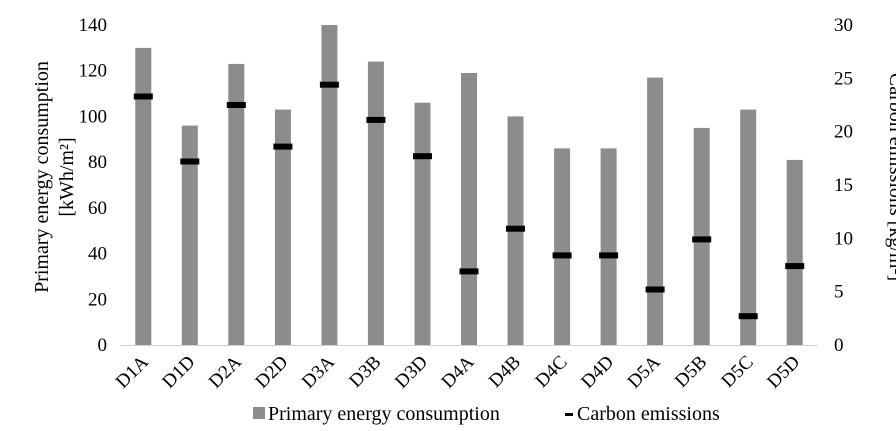  What do you see at coordinates (839, 345) in the screenshot?
I see `right-tick-label: 0` at bounding box center [839, 345].